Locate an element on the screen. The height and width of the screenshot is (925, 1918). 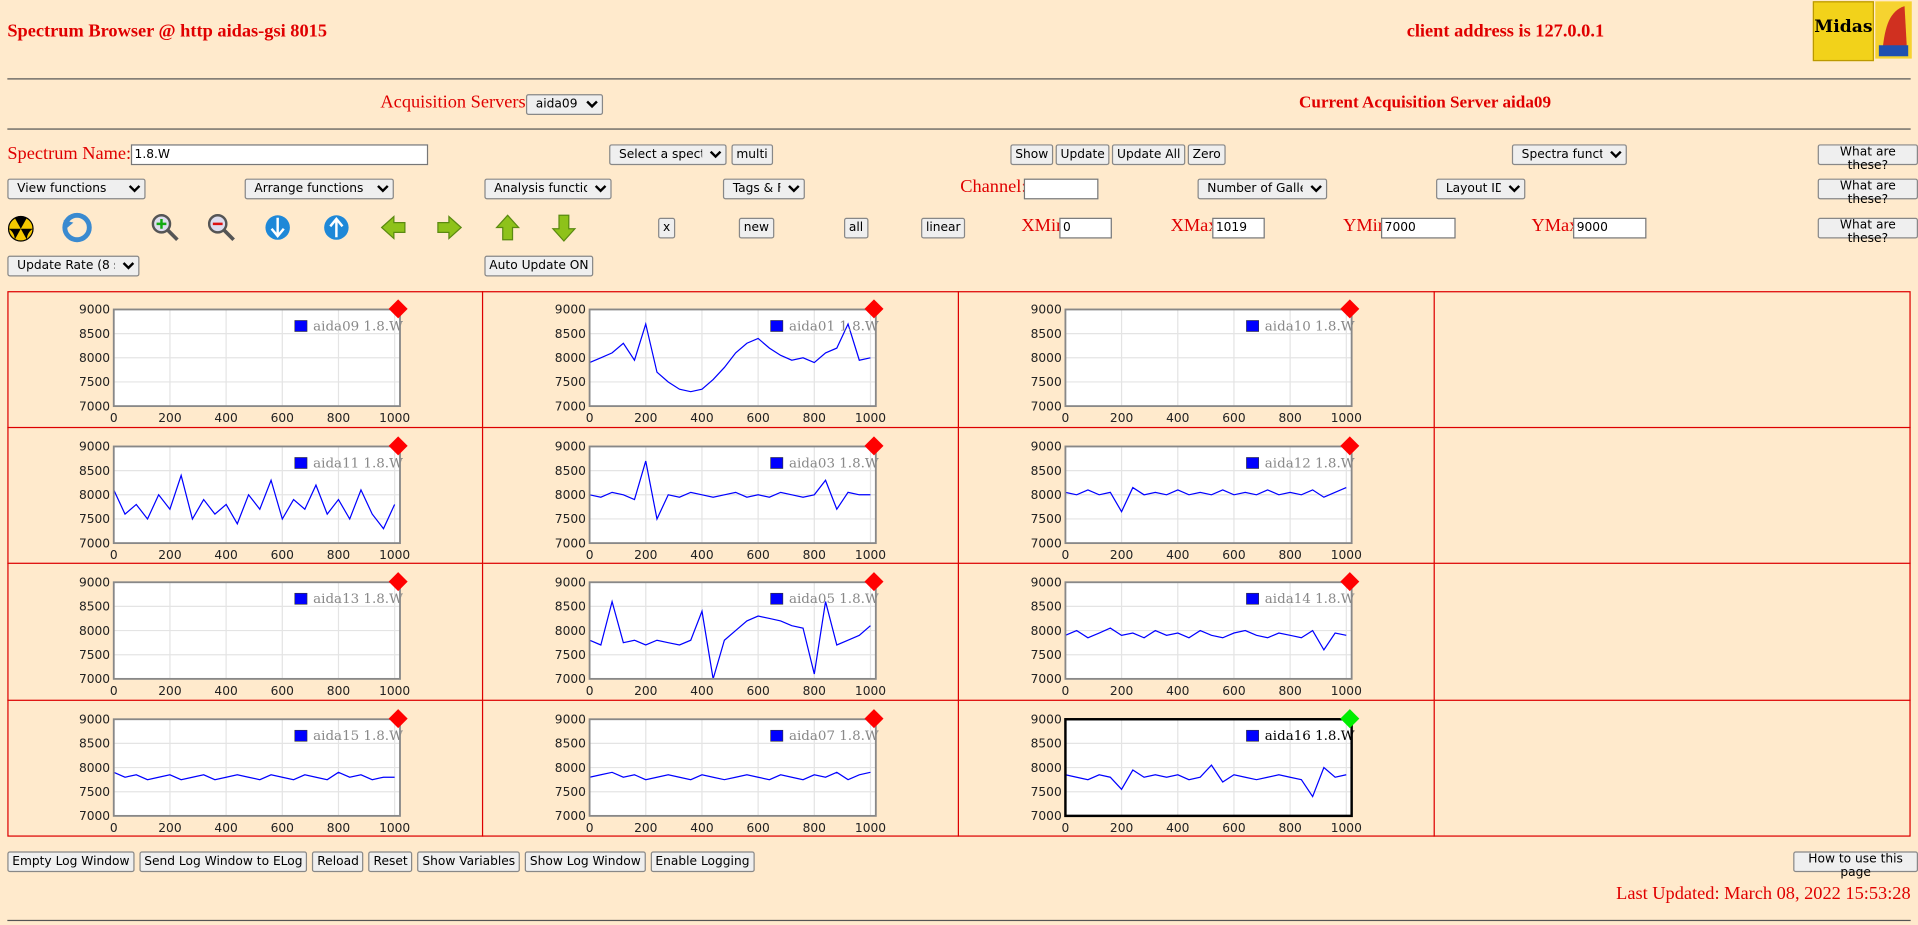
spectrum-select: Select a spectrum is located at coordinates (668, 155).